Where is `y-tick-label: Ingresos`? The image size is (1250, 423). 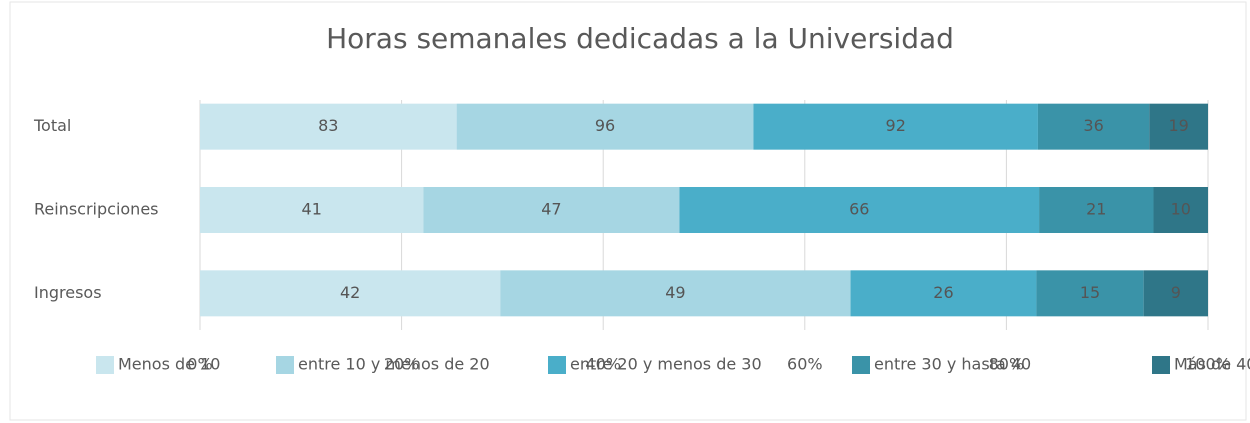
y-tick-label: Ingresos is located at coordinates (68, 292).